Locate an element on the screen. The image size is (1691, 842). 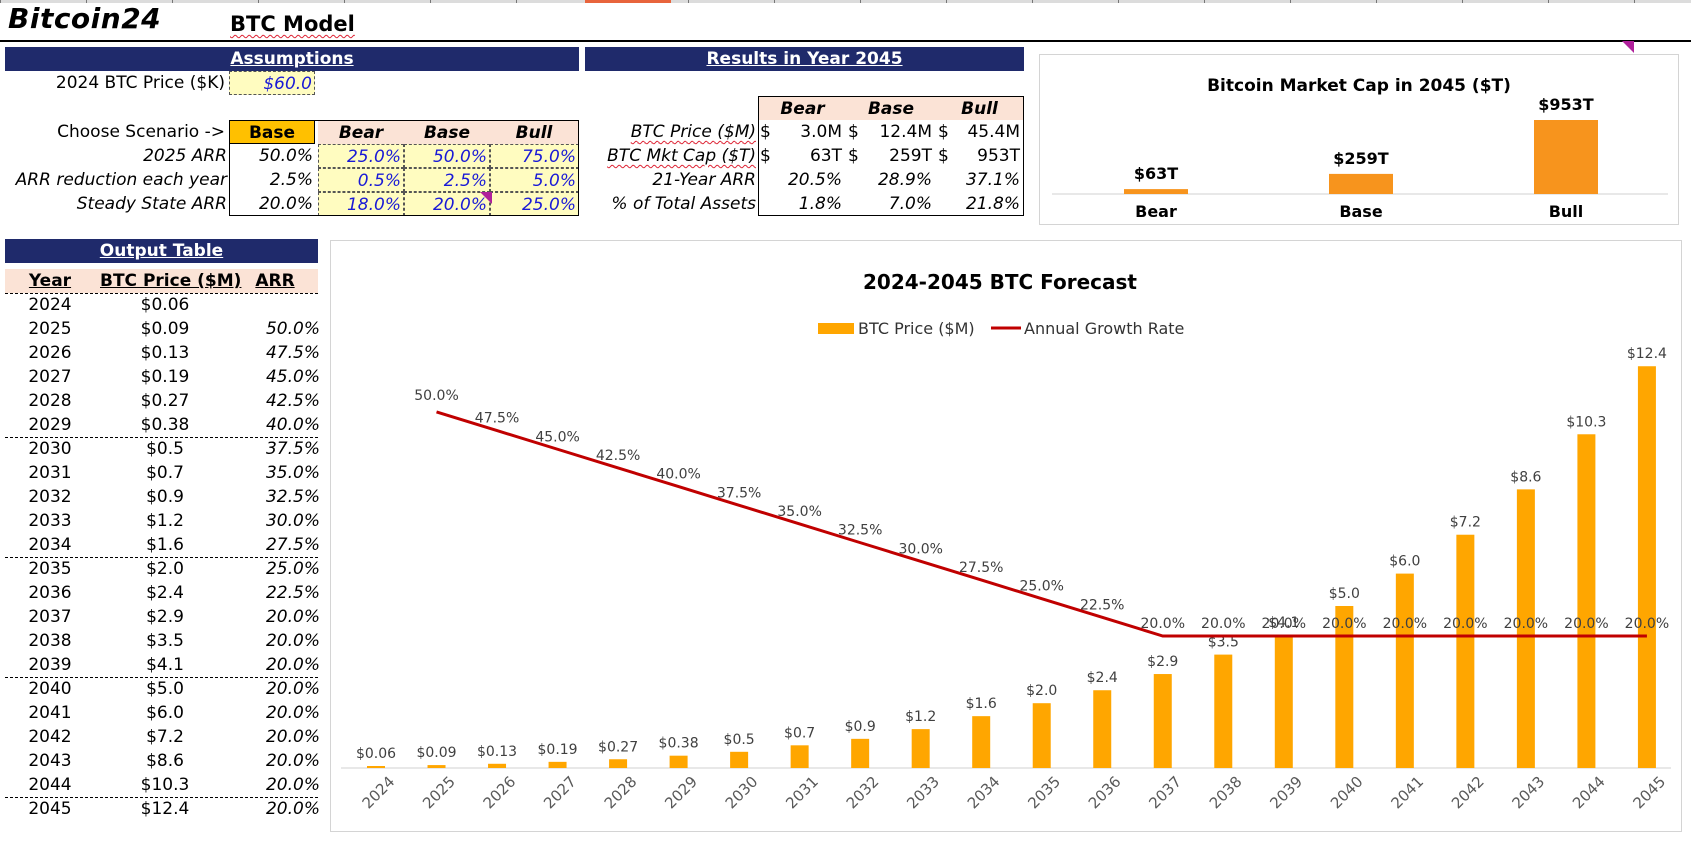
growth-rate-label: 40.0% is located at coordinates (678, 475).